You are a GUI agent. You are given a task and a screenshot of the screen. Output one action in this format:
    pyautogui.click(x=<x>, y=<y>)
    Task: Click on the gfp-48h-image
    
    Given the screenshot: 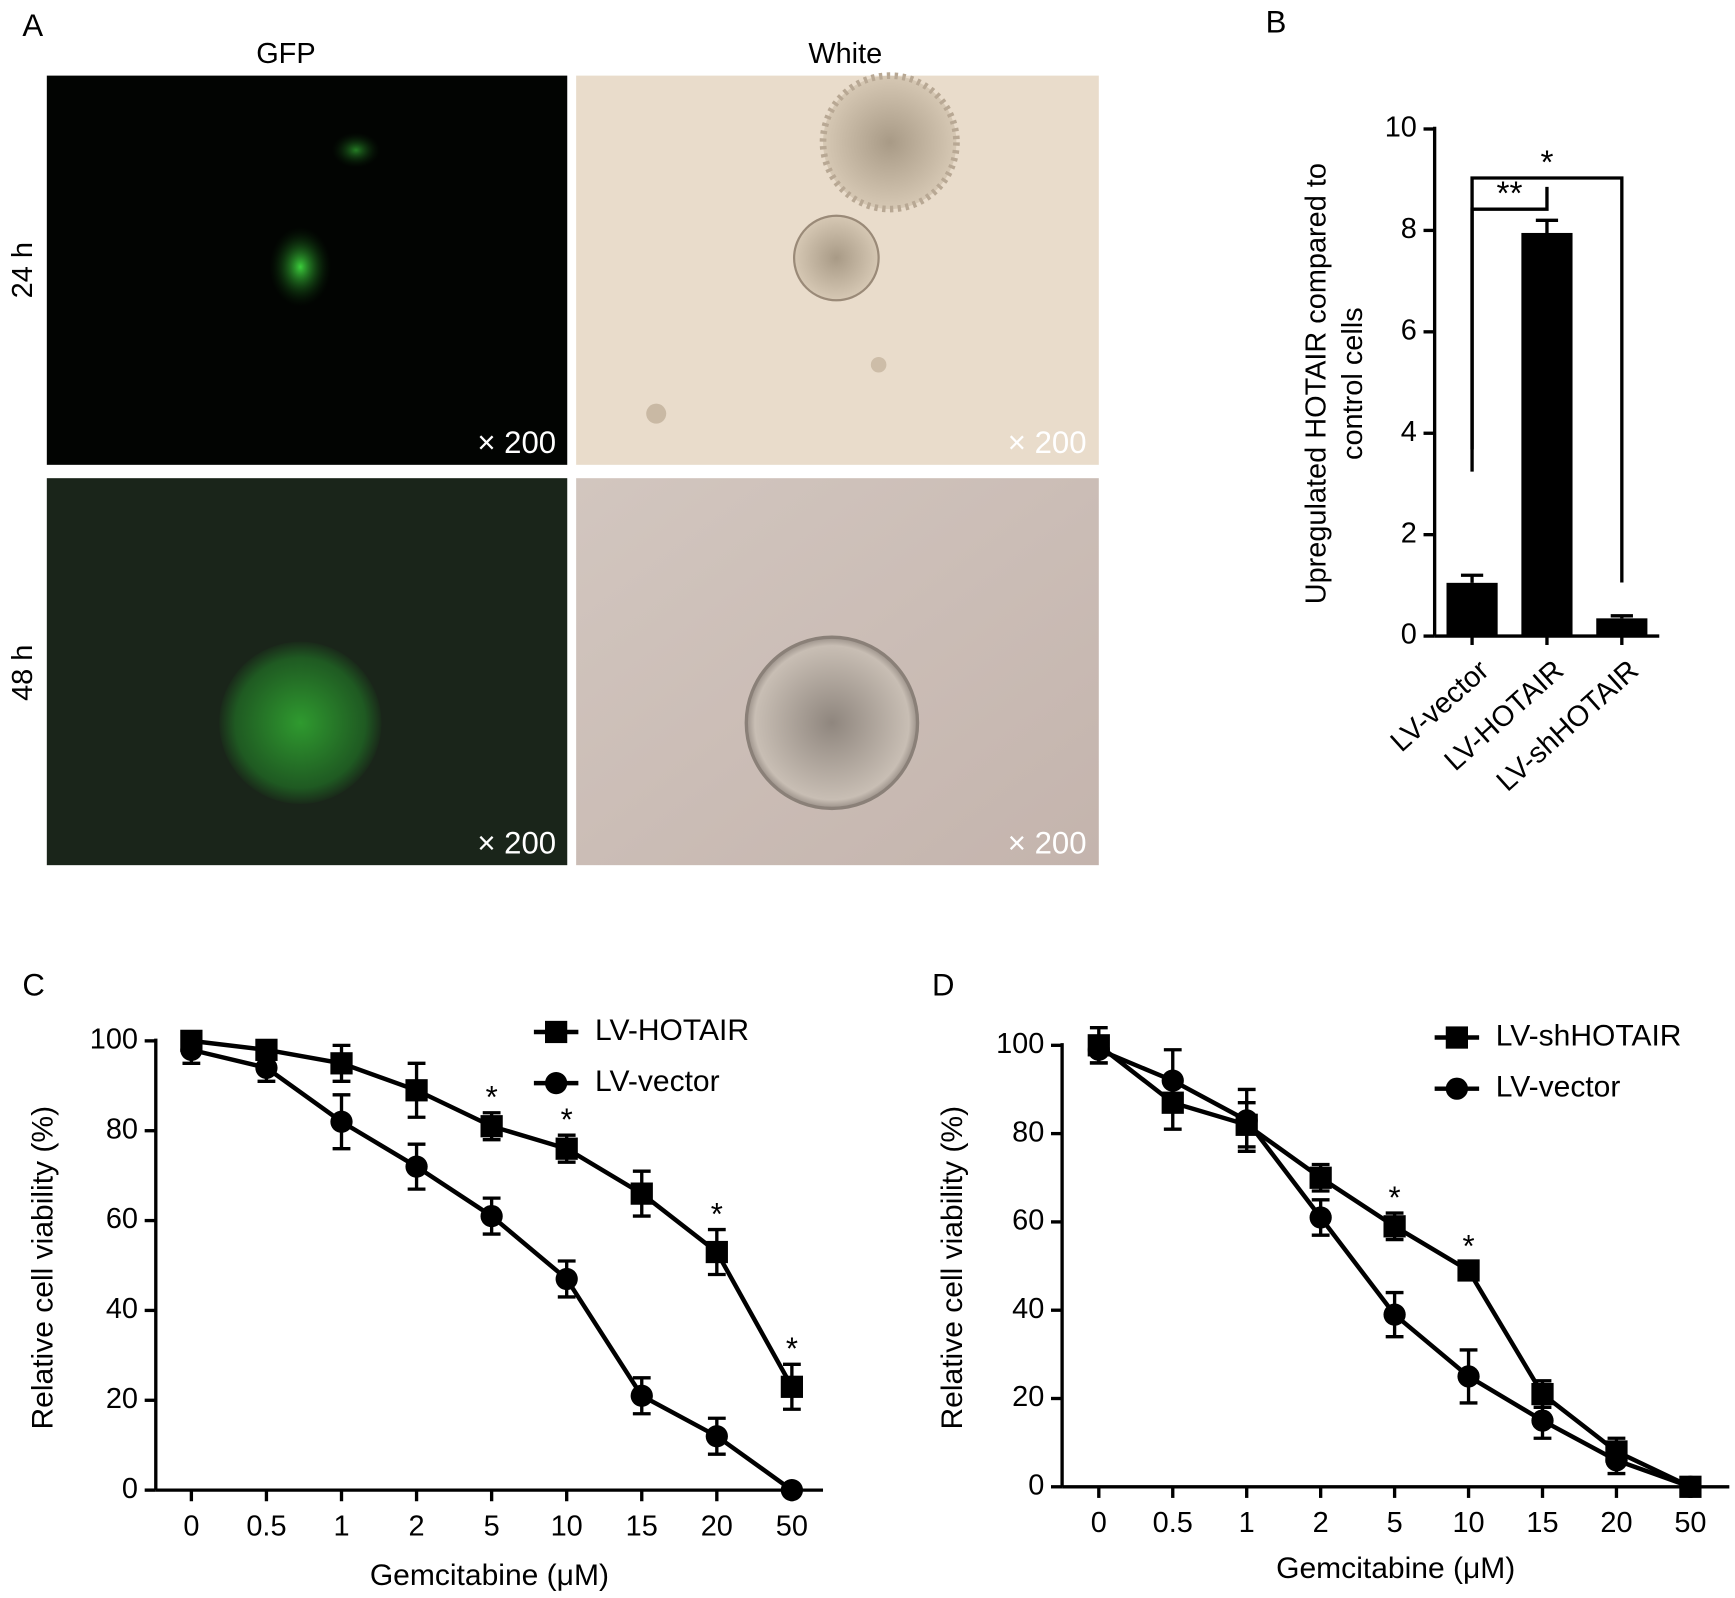 What is the action you would take?
    pyautogui.click(x=307, y=672)
    